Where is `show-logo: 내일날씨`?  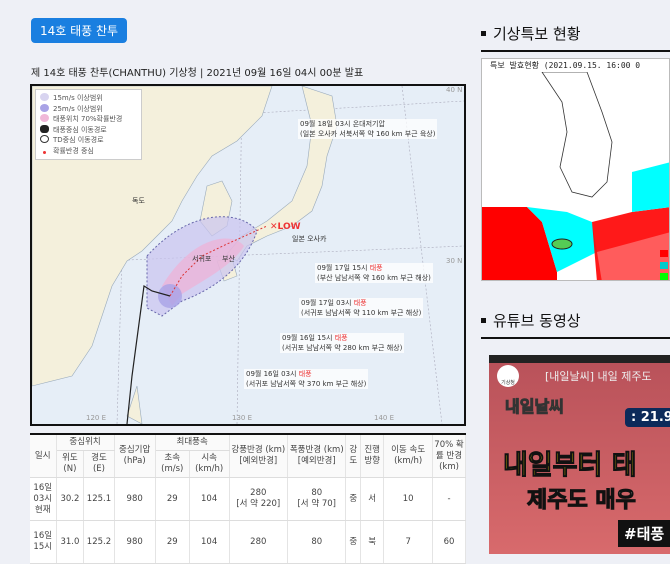 show-logo: 내일날씨 is located at coordinates (535, 407).